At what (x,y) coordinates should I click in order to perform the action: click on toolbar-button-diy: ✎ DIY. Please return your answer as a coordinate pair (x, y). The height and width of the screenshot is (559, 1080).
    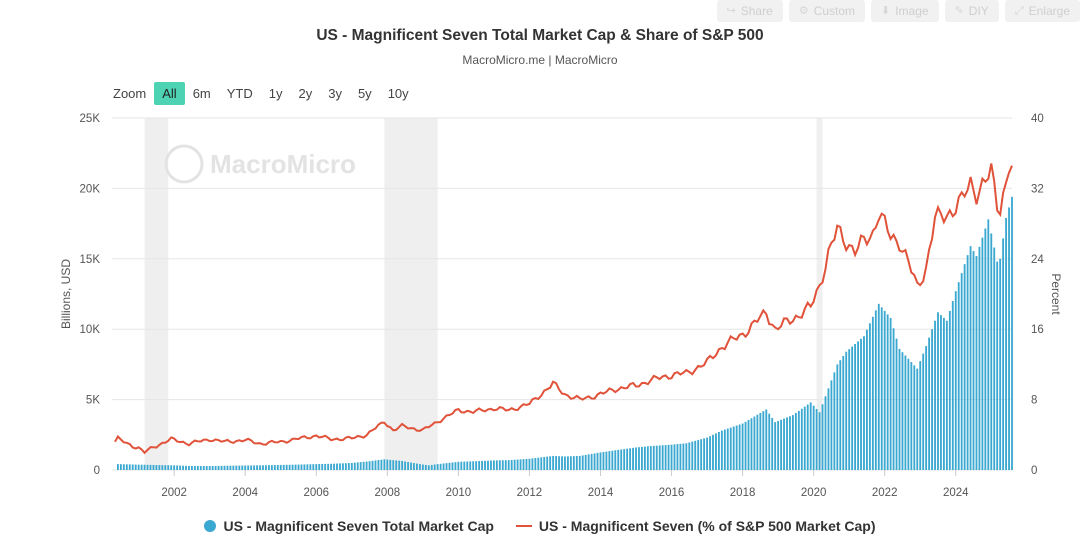
    Looking at the image, I should click on (971, 11).